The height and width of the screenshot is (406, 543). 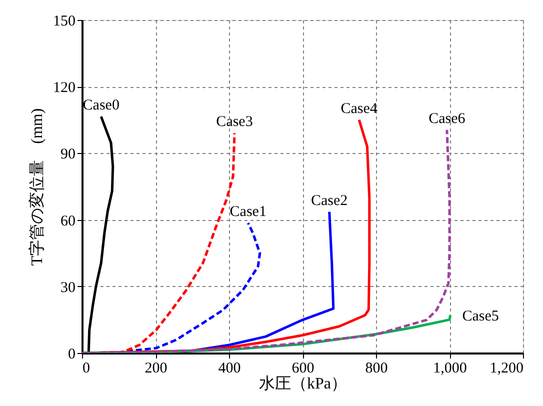 What do you see at coordinates (156, 368) in the screenshot?
I see `x-tick-label: 200` at bounding box center [156, 368].